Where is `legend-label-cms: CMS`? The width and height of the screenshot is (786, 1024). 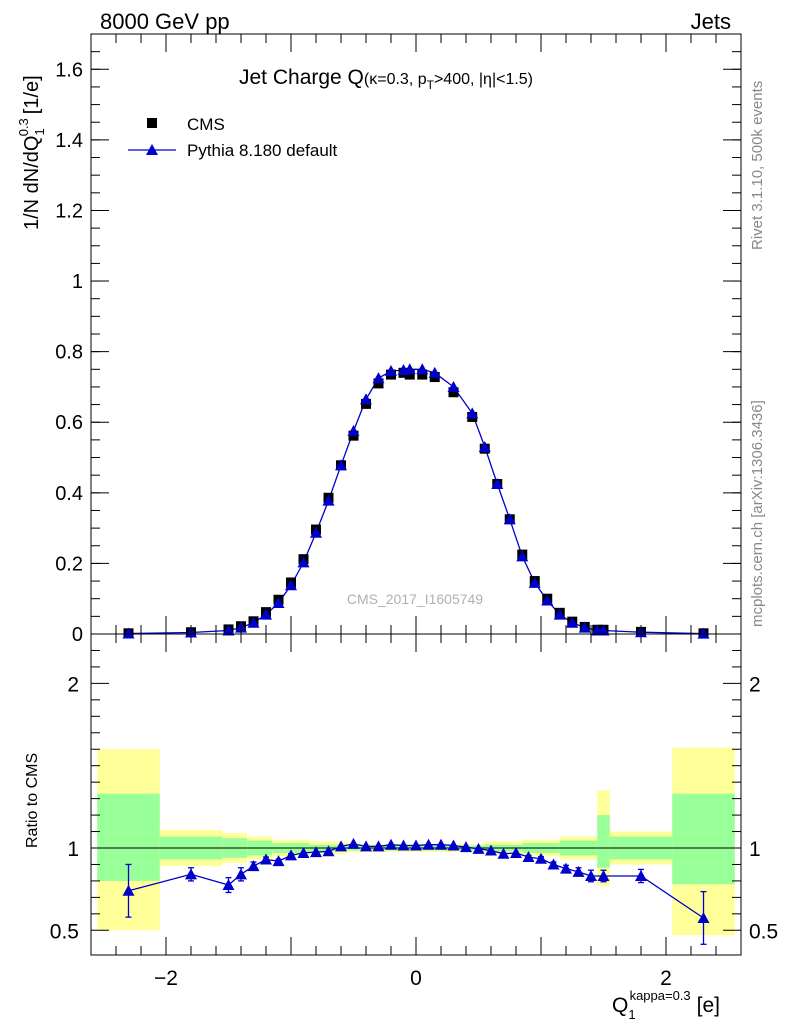 legend-label-cms: CMS is located at coordinates (206, 124).